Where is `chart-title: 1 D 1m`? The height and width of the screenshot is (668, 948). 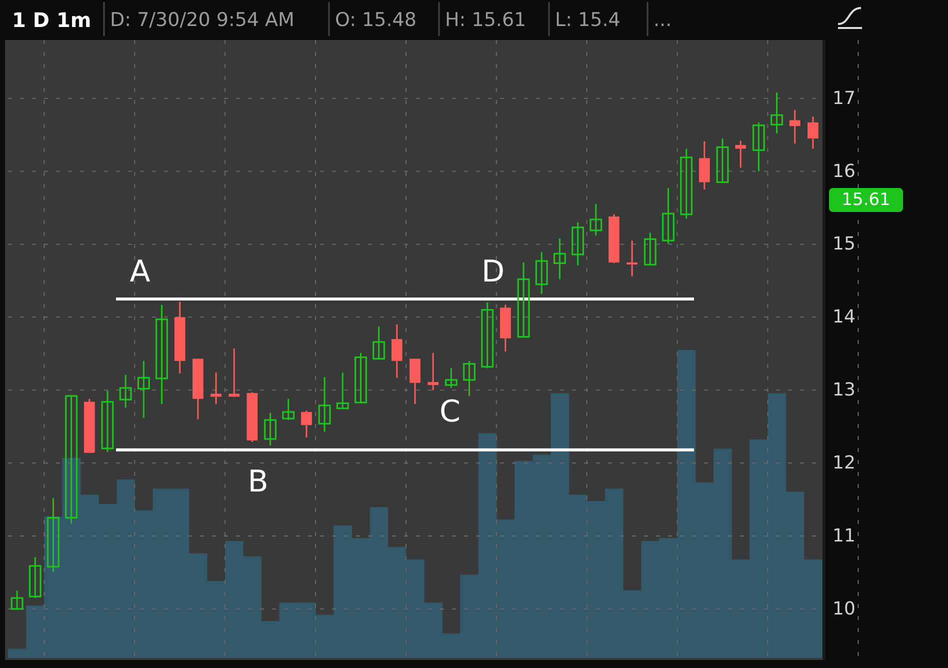 chart-title: 1 D 1m is located at coordinates (52, 20).